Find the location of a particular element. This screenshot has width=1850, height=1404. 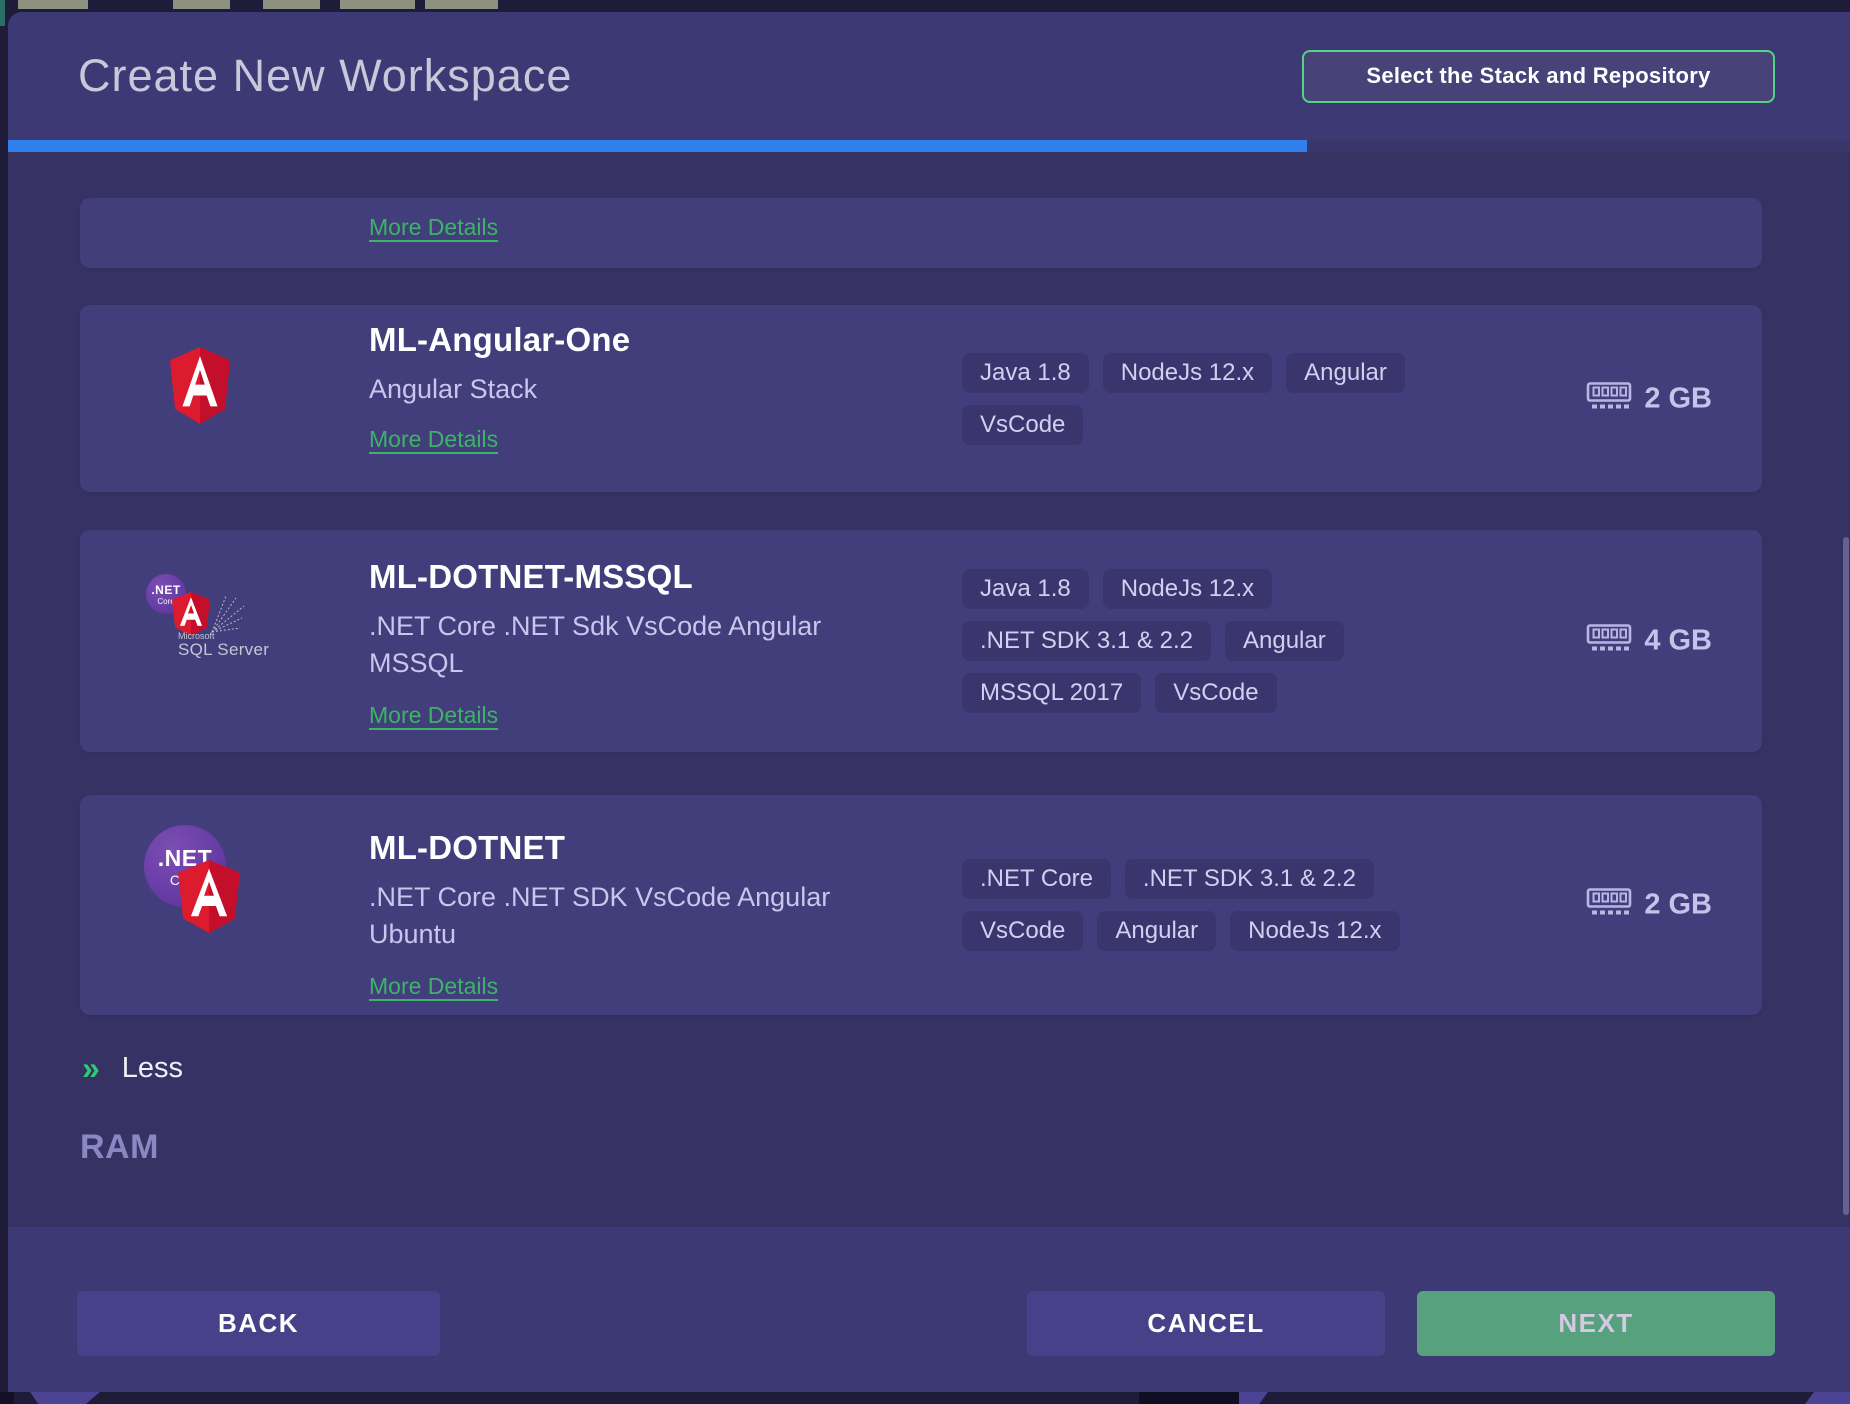

sql-server-logo: Microsoft SQL Server is located at coordinates (224, 645).